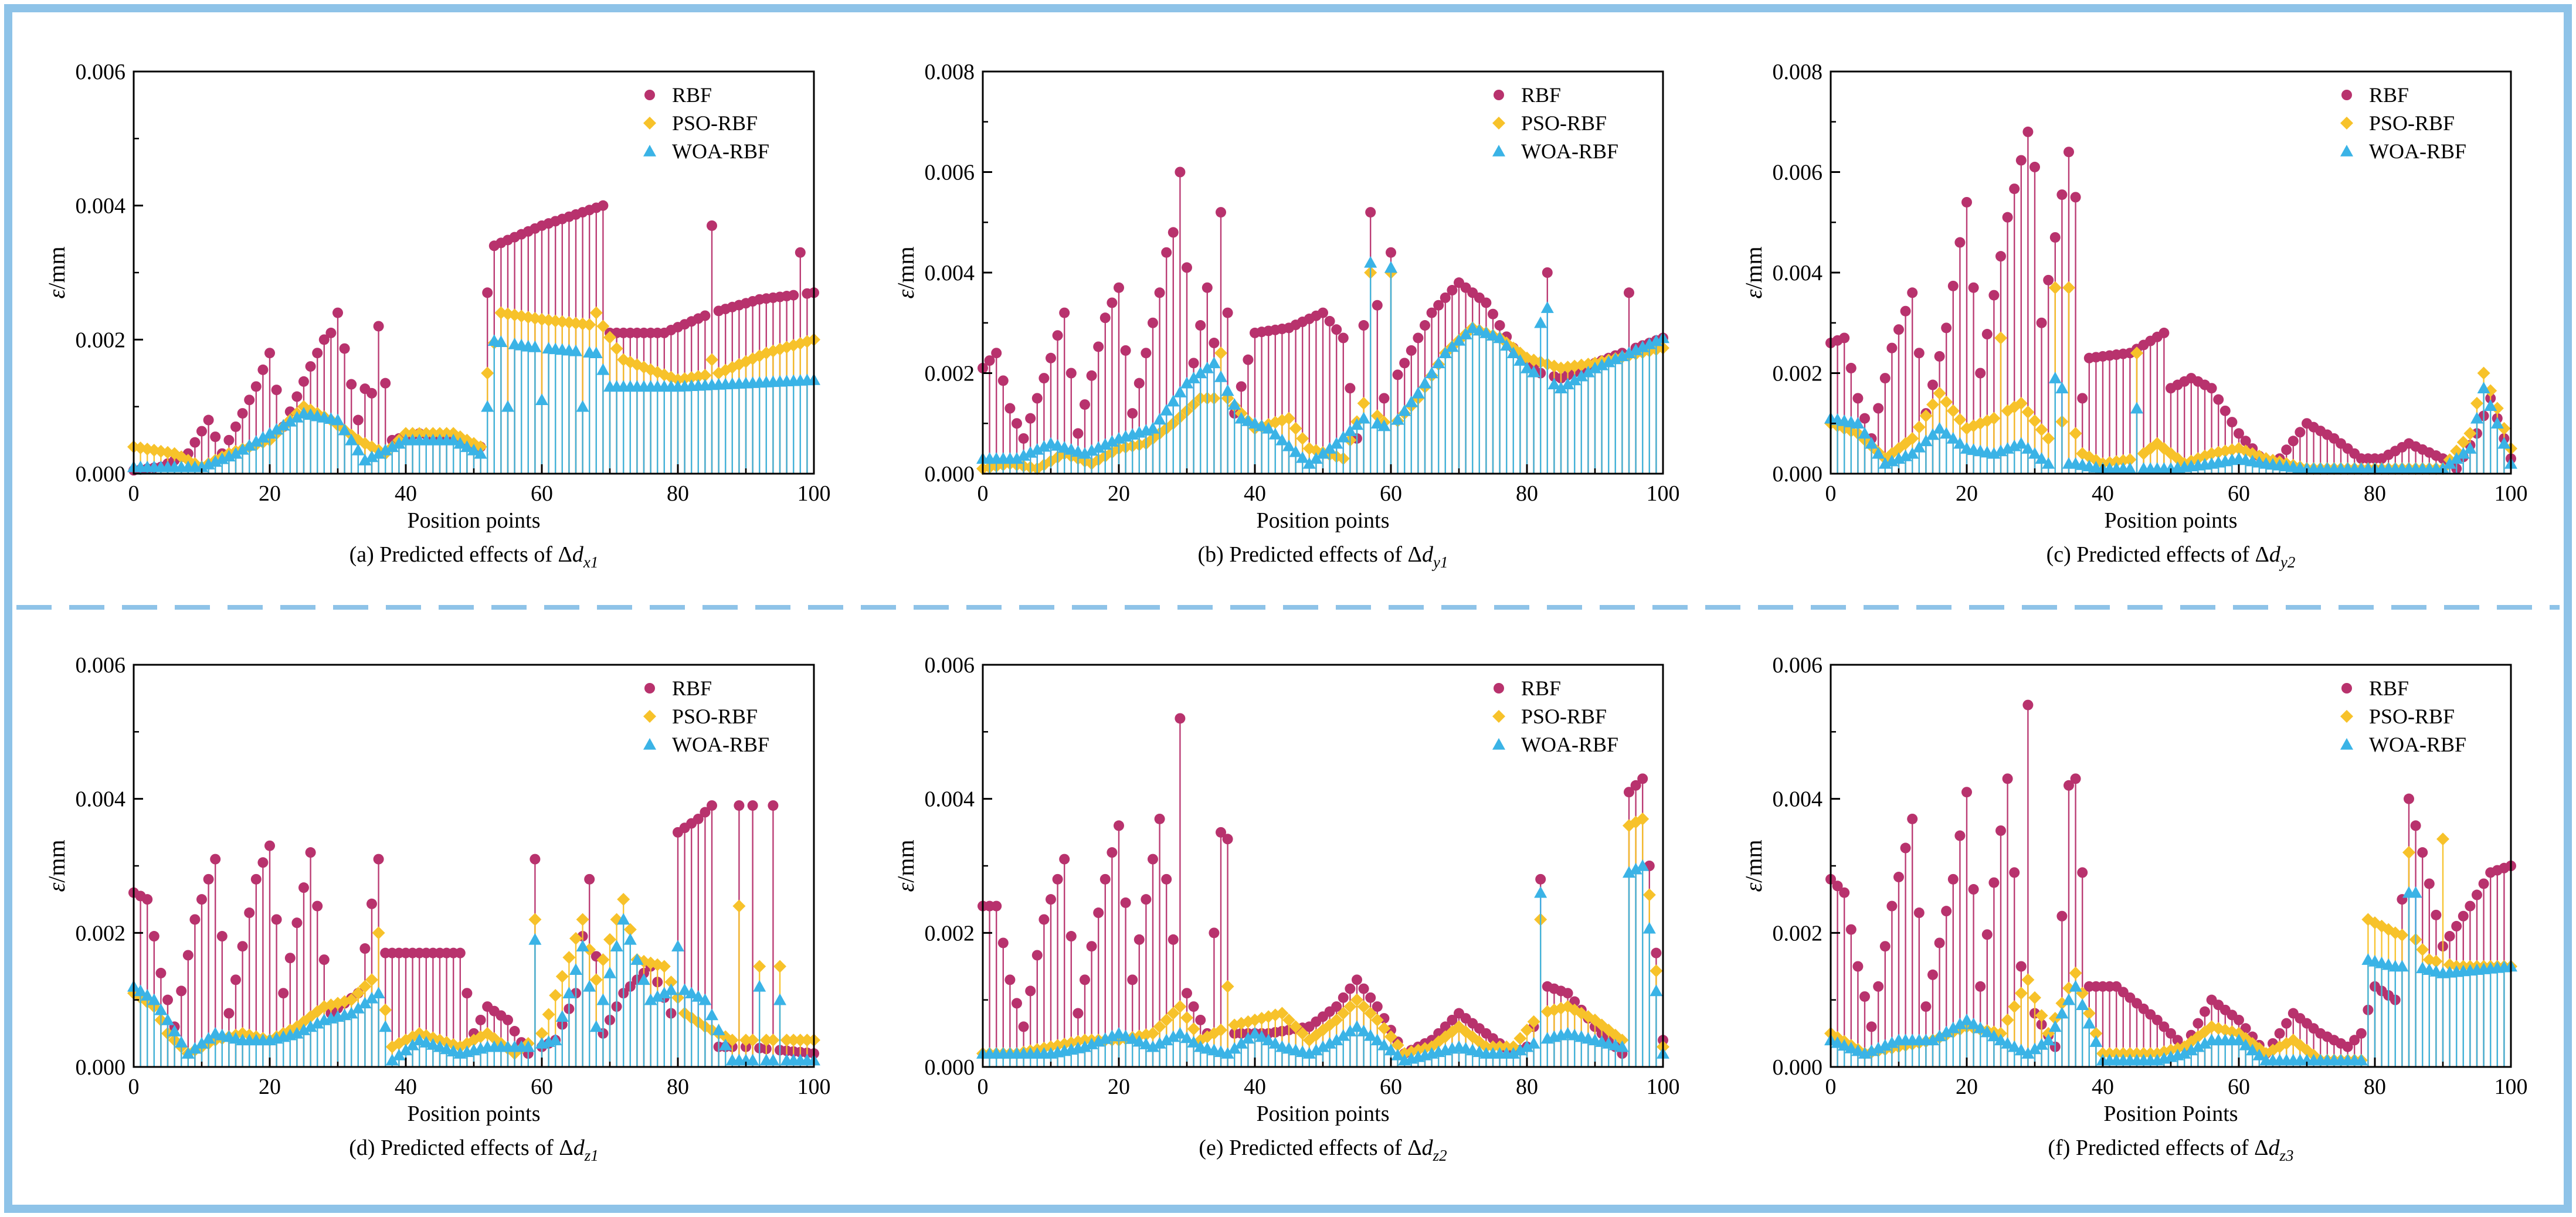 The image size is (2576, 1217). Describe the element at coordinates (649, 123) in the screenshot. I see `legend-marker-pso-rbf` at that location.